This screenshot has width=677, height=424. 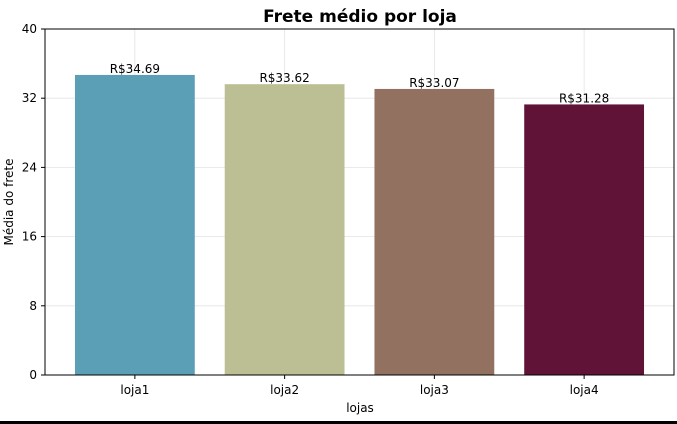 What do you see at coordinates (134, 224) in the screenshot?
I see `bar-loja1` at bounding box center [134, 224].